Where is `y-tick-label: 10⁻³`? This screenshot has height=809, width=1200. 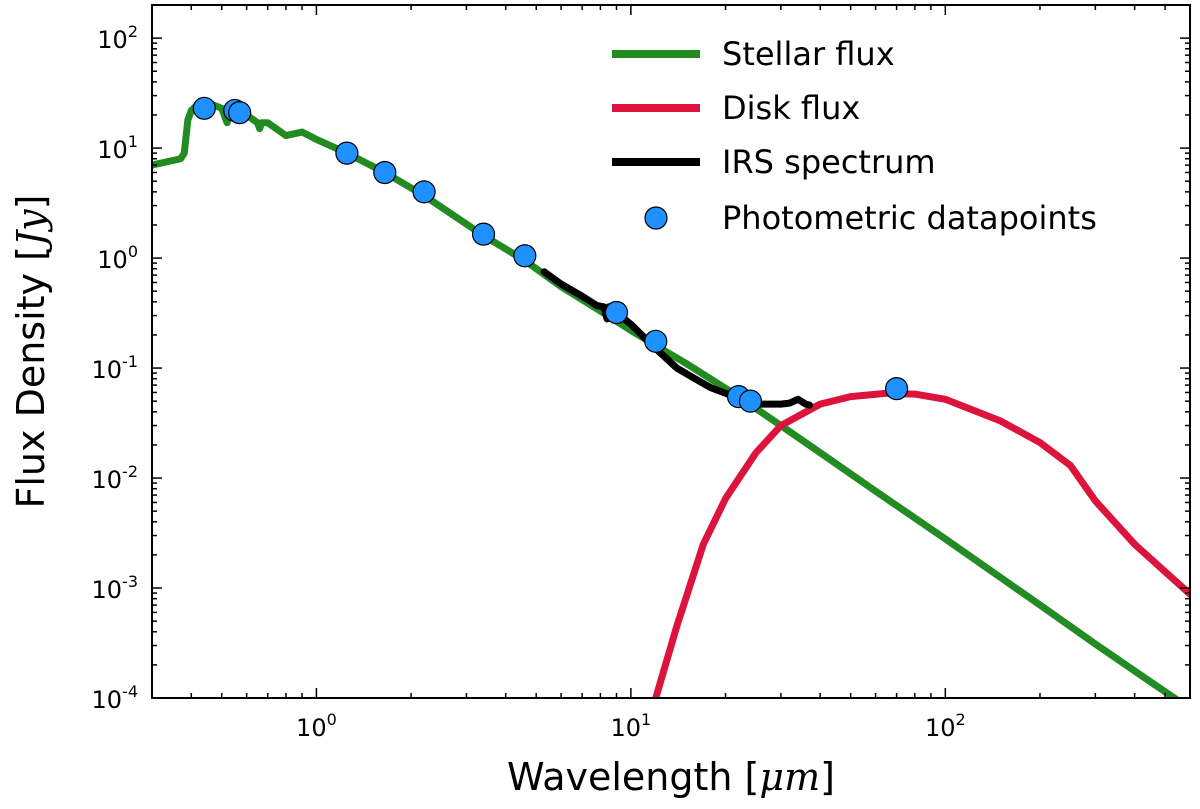
y-tick-label: 10⁻³ is located at coordinates (115, 588).